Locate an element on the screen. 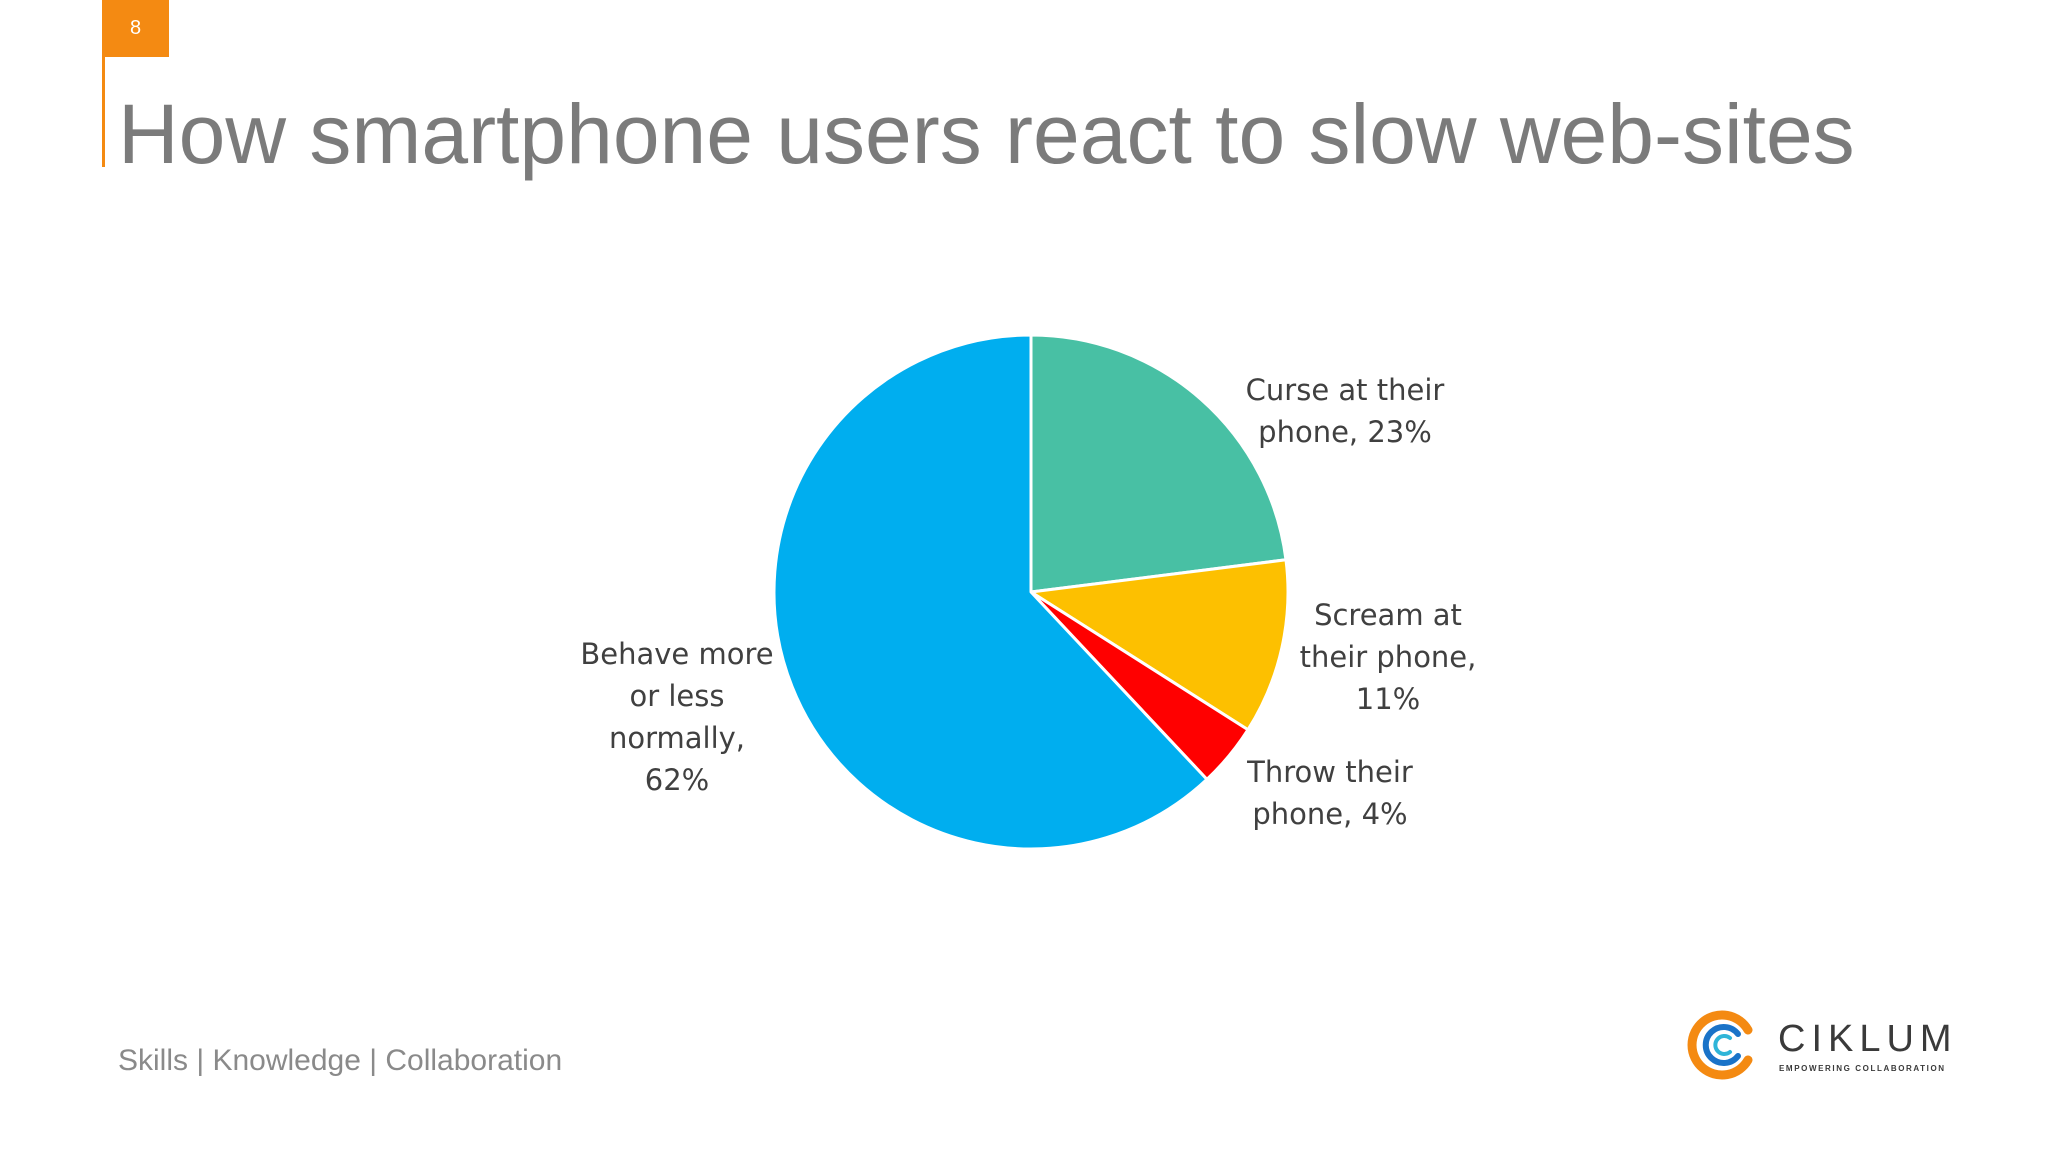  slice-label-line: normally, is located at coordinates (677, 738).